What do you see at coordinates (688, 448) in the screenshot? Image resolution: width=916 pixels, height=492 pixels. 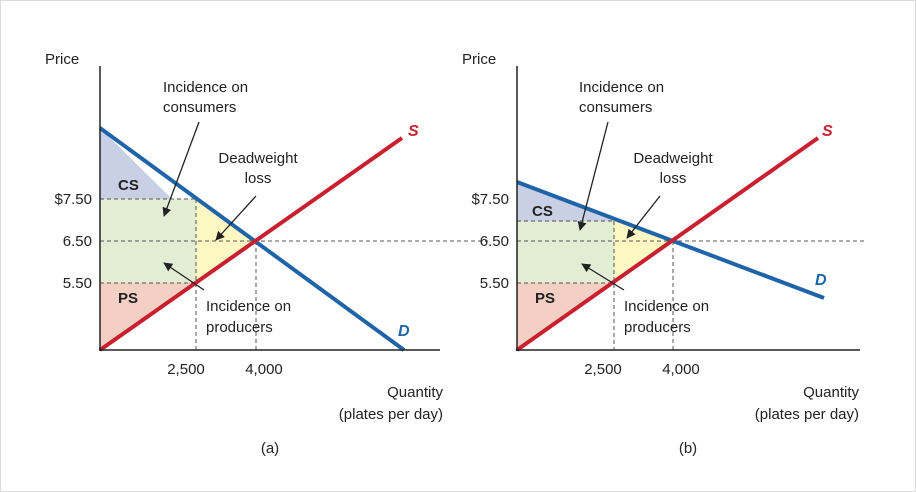 I see `panel-caption: (b)` at bounding box center [688, 448].